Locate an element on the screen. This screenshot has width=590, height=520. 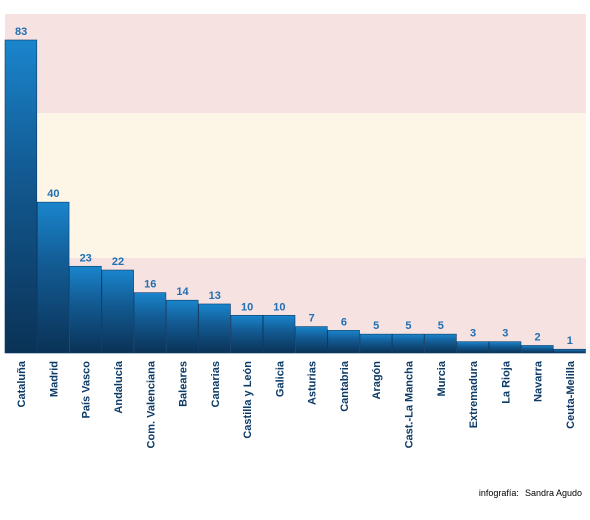
value-label-17: 1 is located at coordinates (570, 341).